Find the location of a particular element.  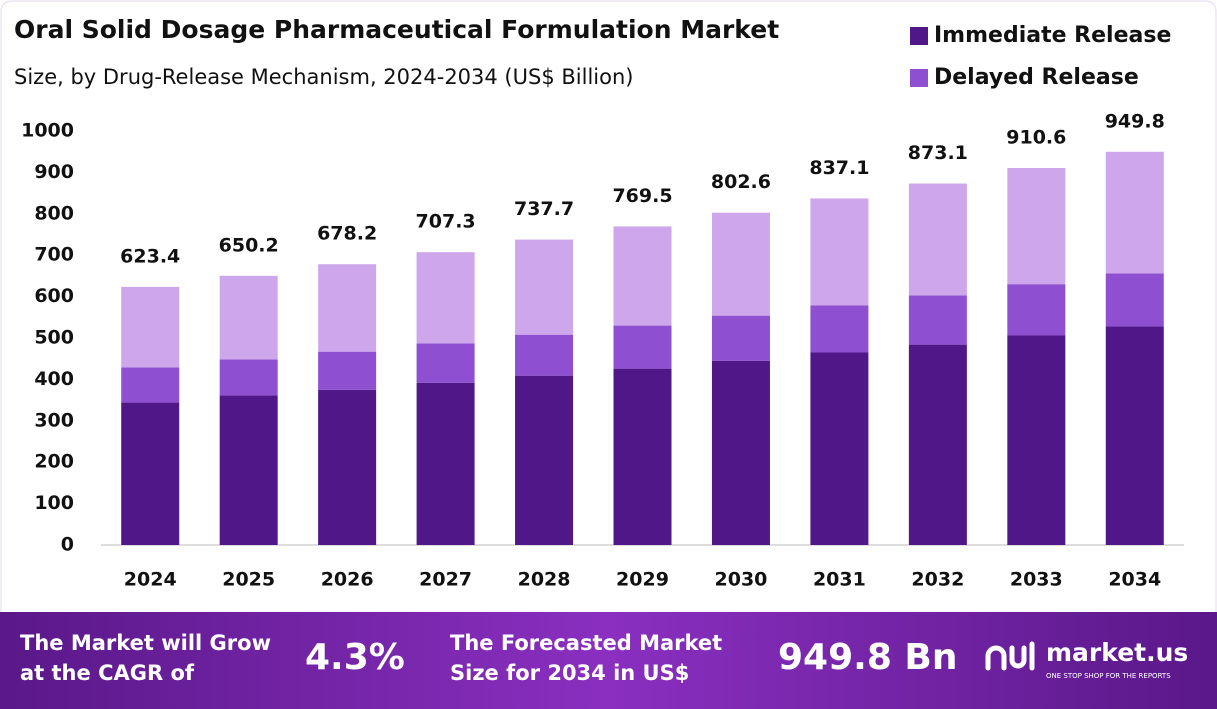

y-tick-label: 500 is located at coordinates (54, 338).